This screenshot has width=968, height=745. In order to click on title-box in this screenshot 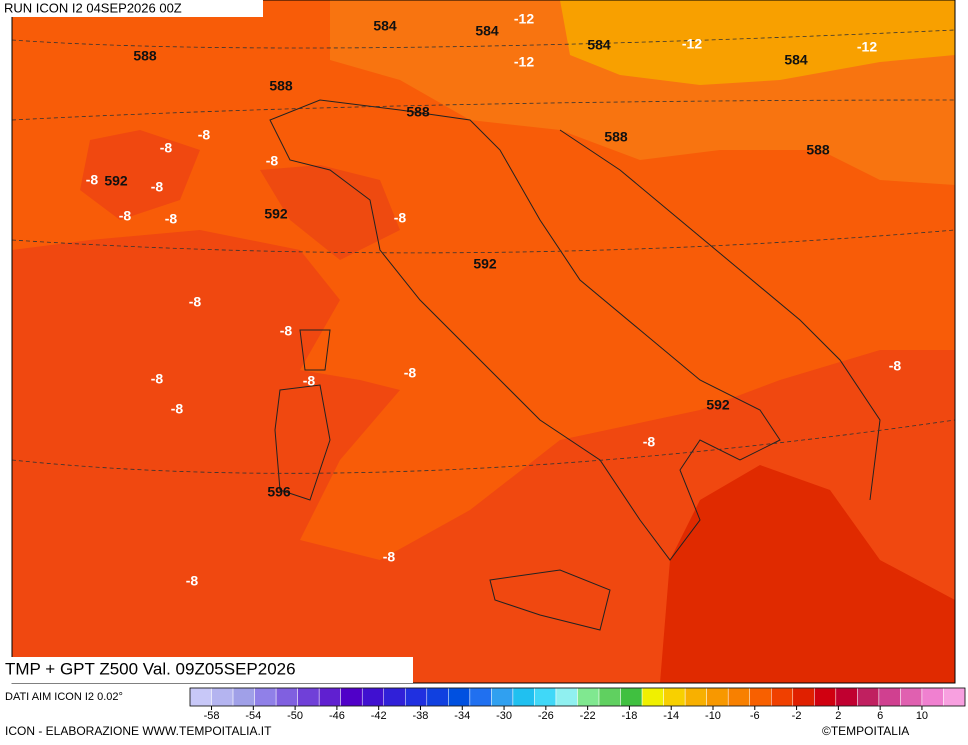, I will do `click(206, 670)`.